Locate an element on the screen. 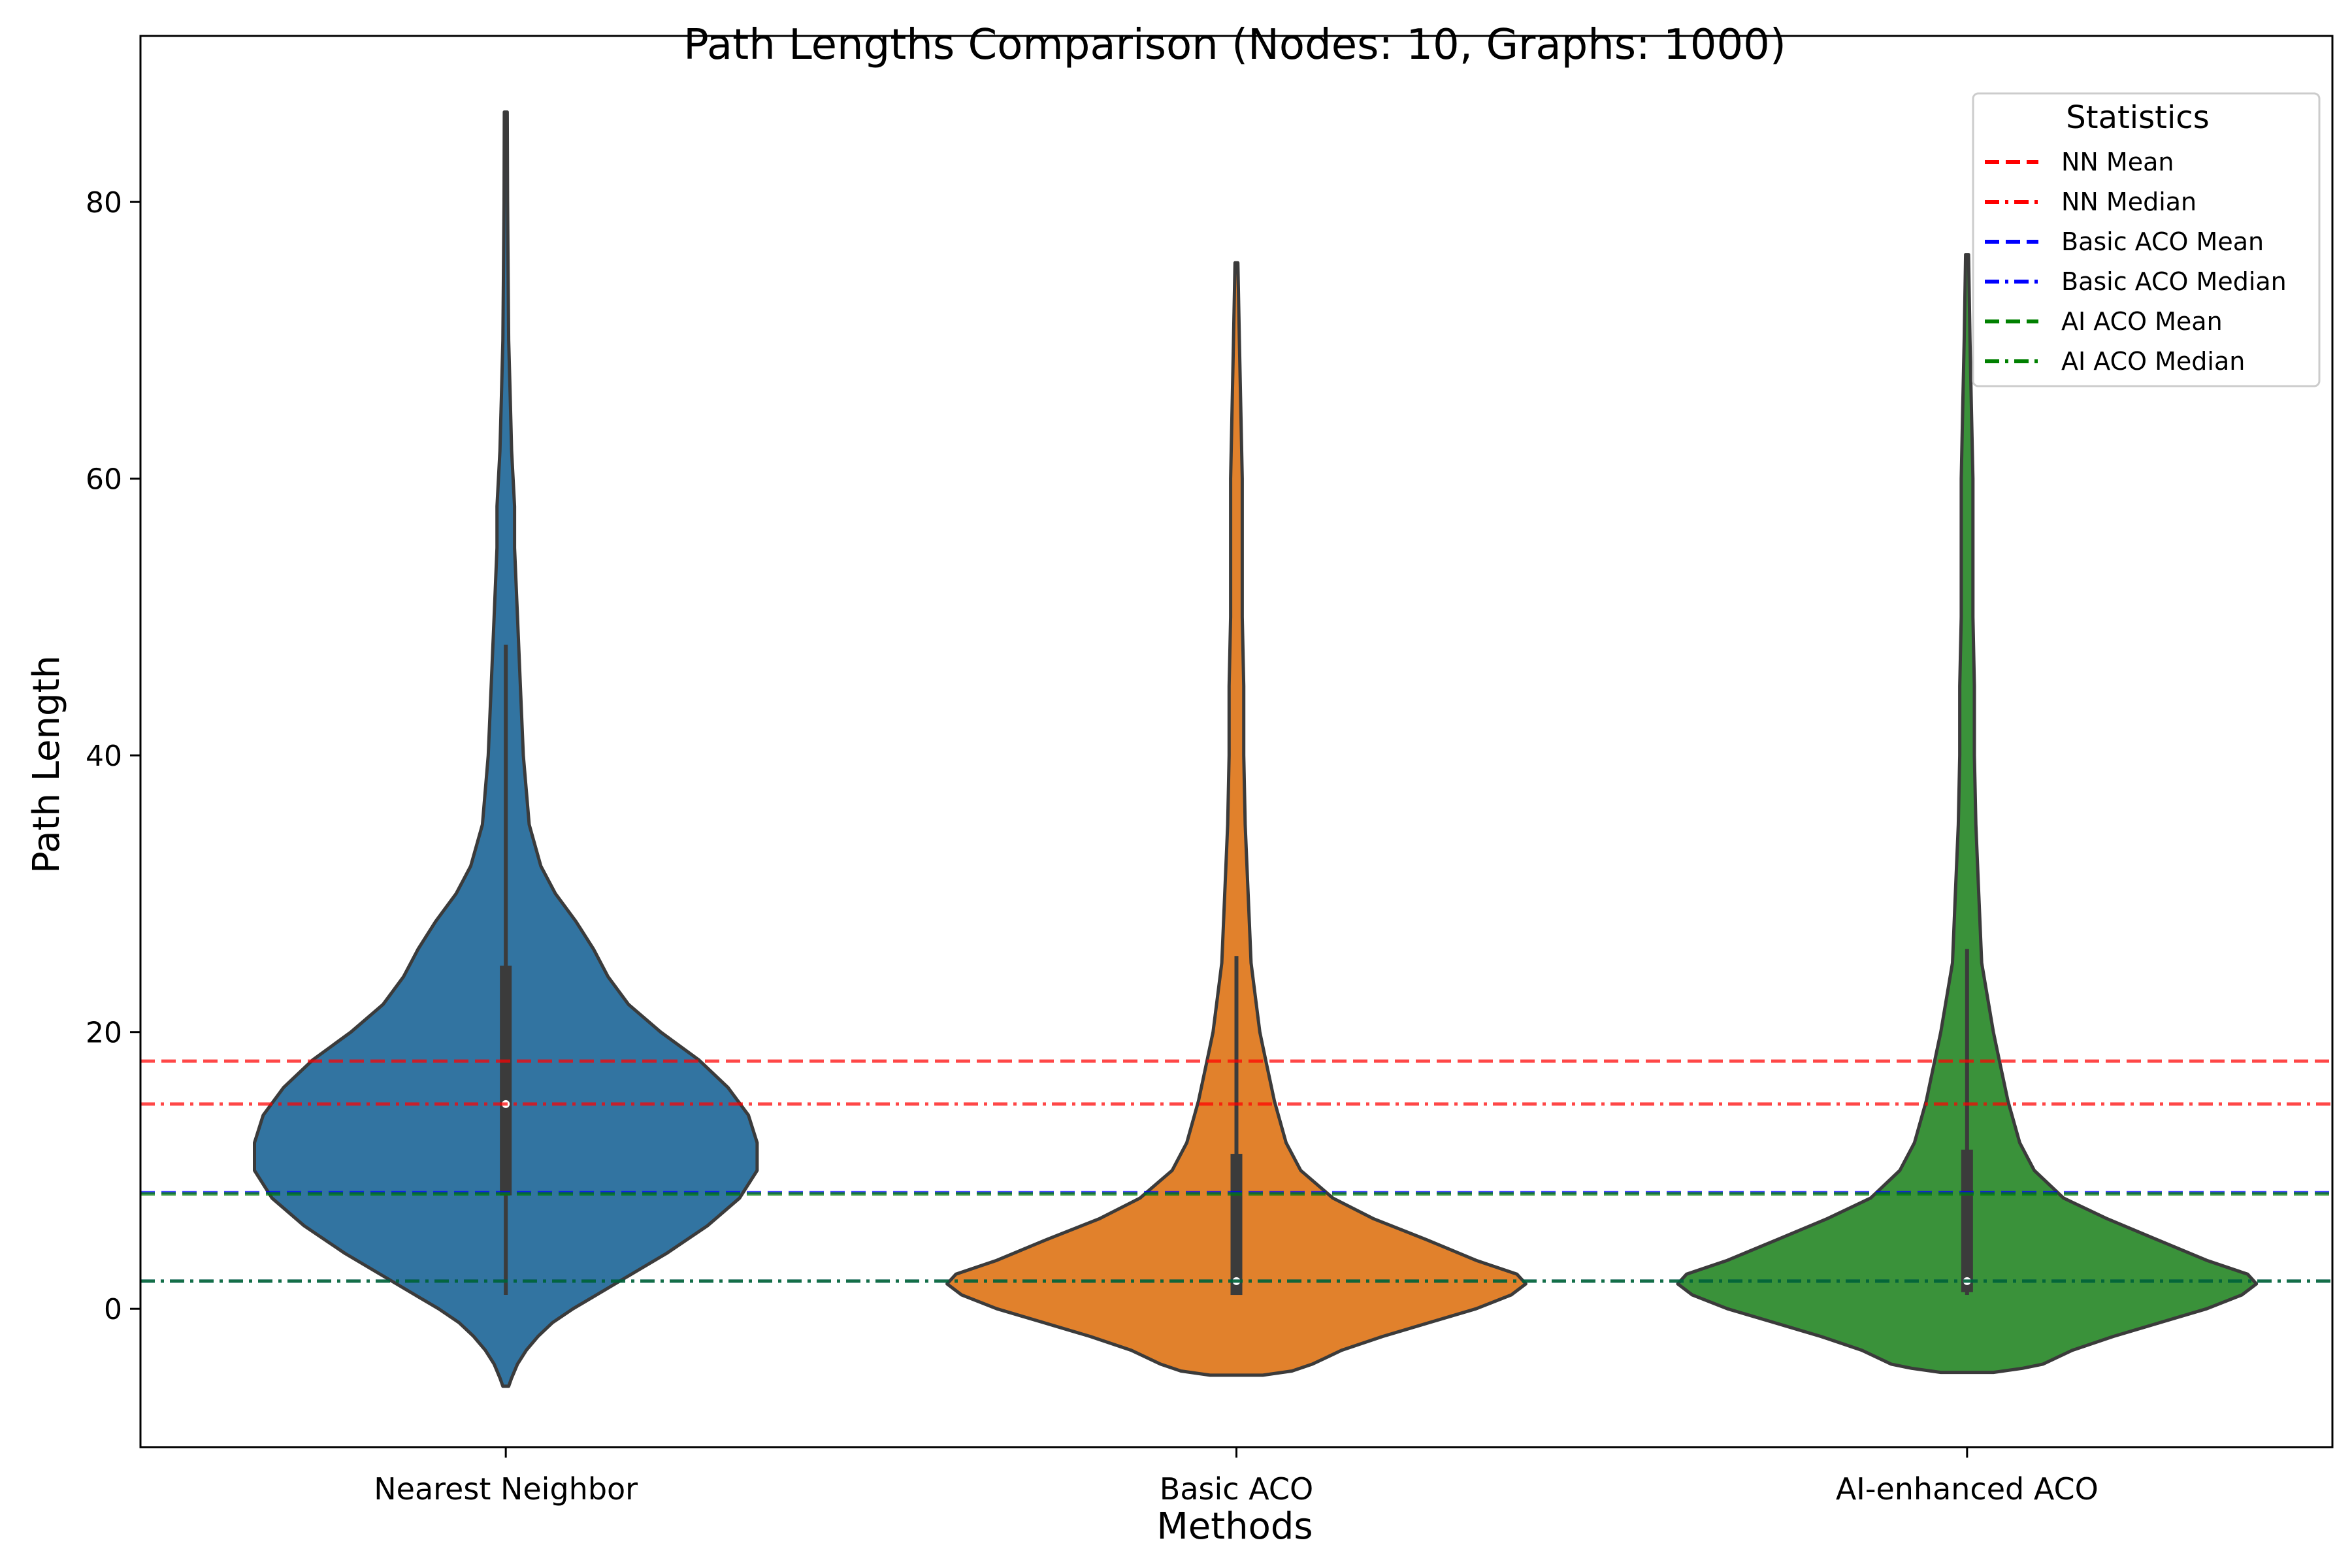 This screenshot has width=2352, height=1568. x-tick-label: AI-enhanced ACO is located at coordinates (1967, 1489).